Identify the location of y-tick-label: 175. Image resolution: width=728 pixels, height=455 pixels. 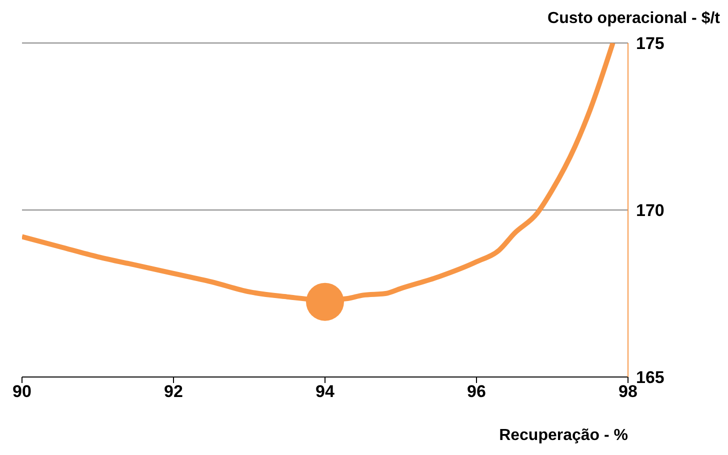
(650, 44).